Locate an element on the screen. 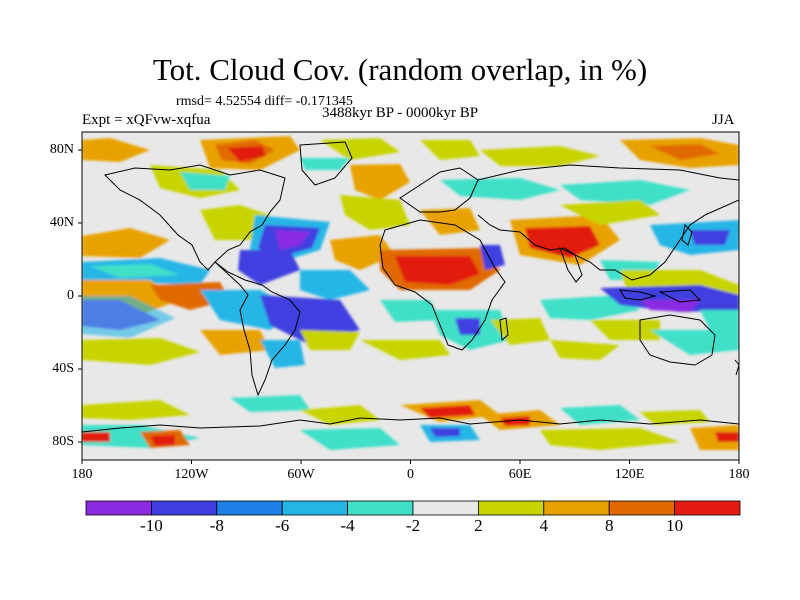 Image resolution: width=800 pixels, height=600 pixels. y-tick-label: 40N is located at coordinates (61, 222).